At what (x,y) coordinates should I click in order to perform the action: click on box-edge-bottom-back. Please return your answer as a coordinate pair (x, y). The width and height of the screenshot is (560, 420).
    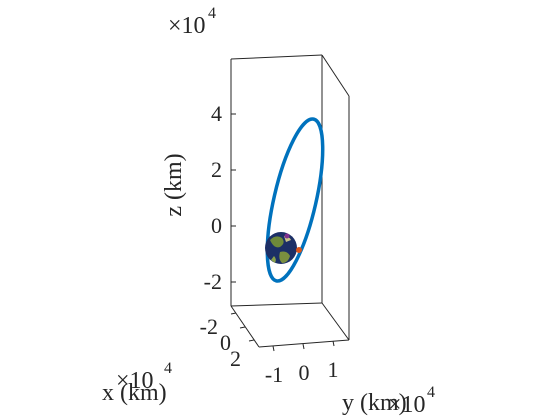
    Looking at the image, I should click on (276, 304).